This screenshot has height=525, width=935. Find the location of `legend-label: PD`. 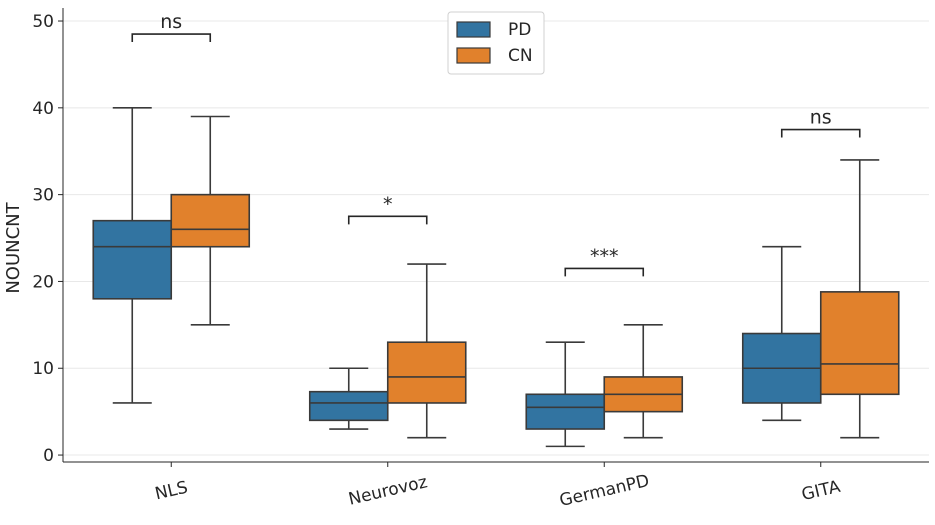

legend-label: PD is located at coordinates (519, 30).